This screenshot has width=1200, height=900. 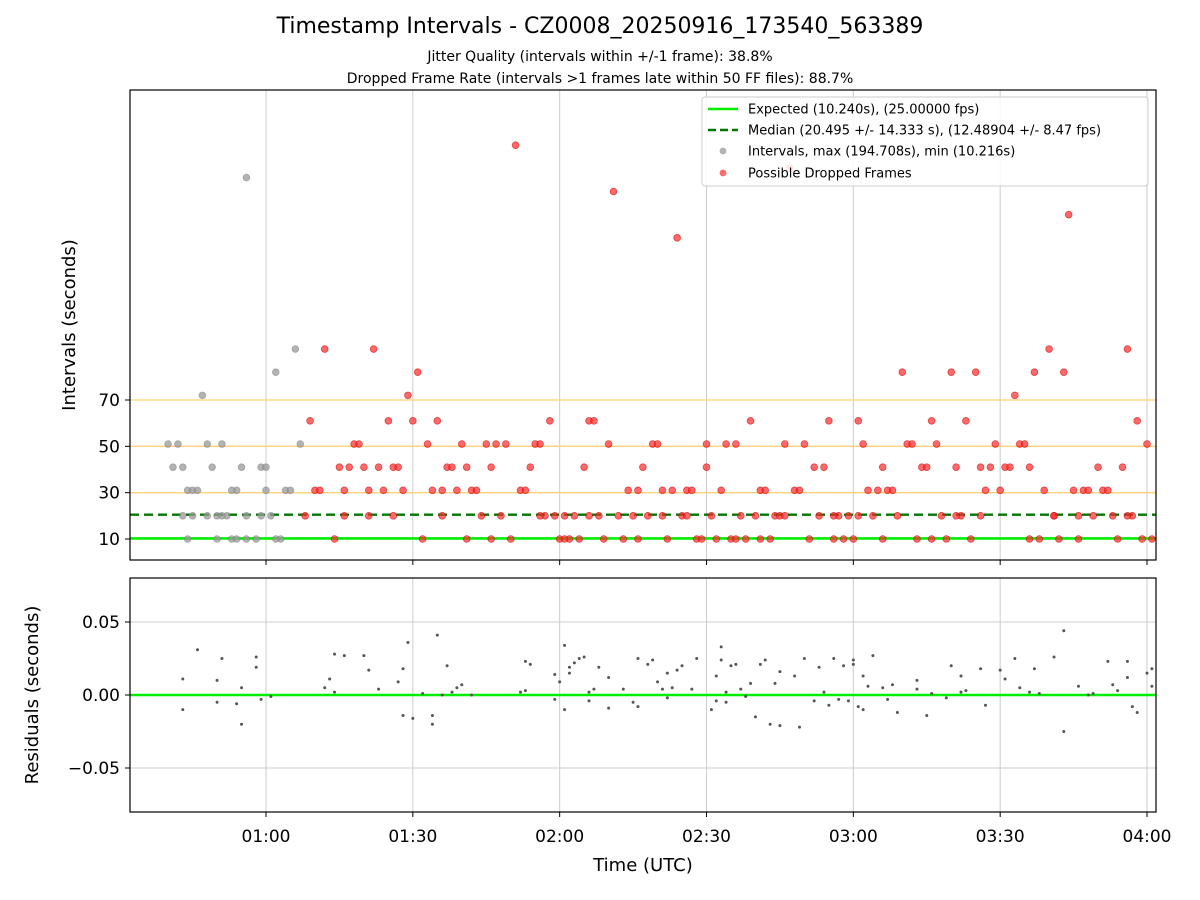 I want to click on legend-box, so click(x=925, y=141).